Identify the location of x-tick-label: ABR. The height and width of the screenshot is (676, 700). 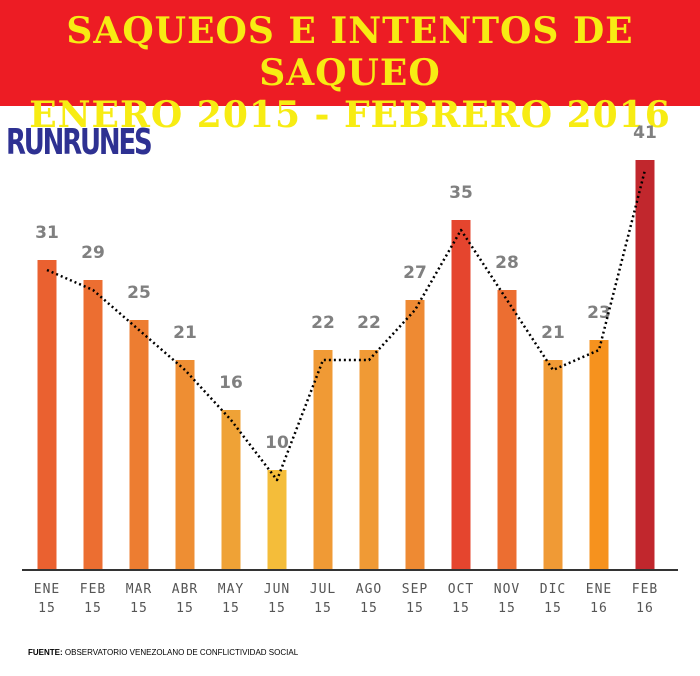
(185, 589).